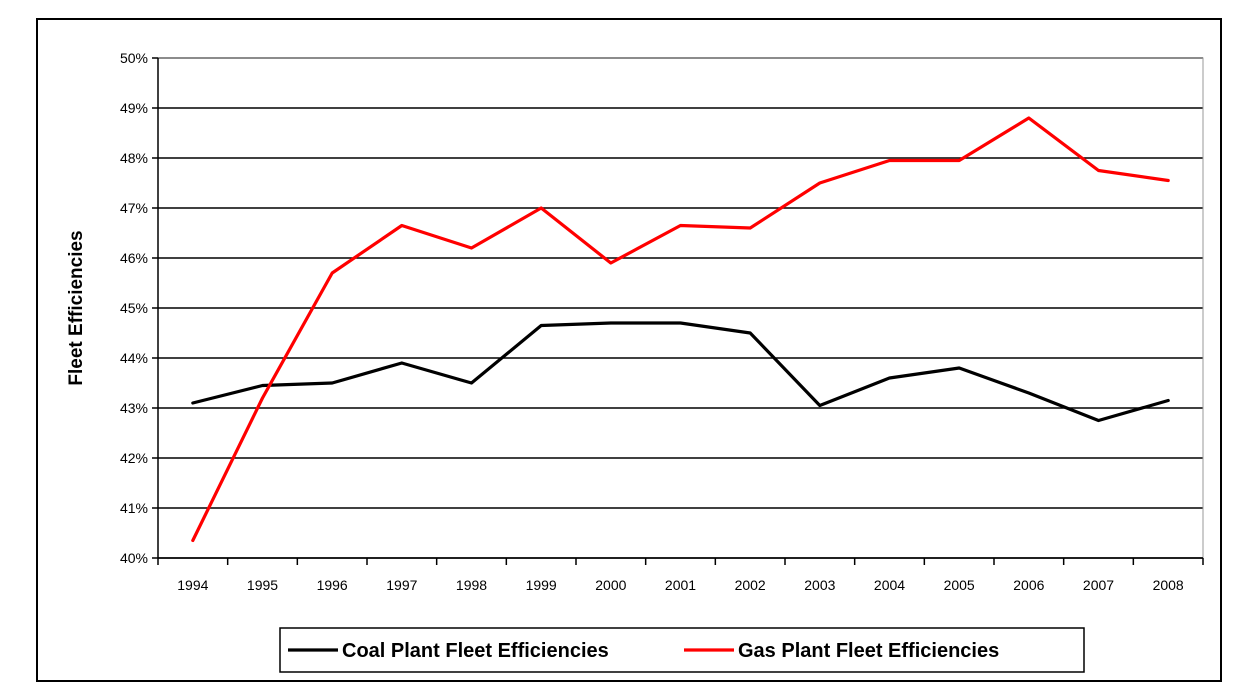  Describe the element at coordinates (819, 585) in the screenshot. I see `x-tick-label: 2003` at that location.